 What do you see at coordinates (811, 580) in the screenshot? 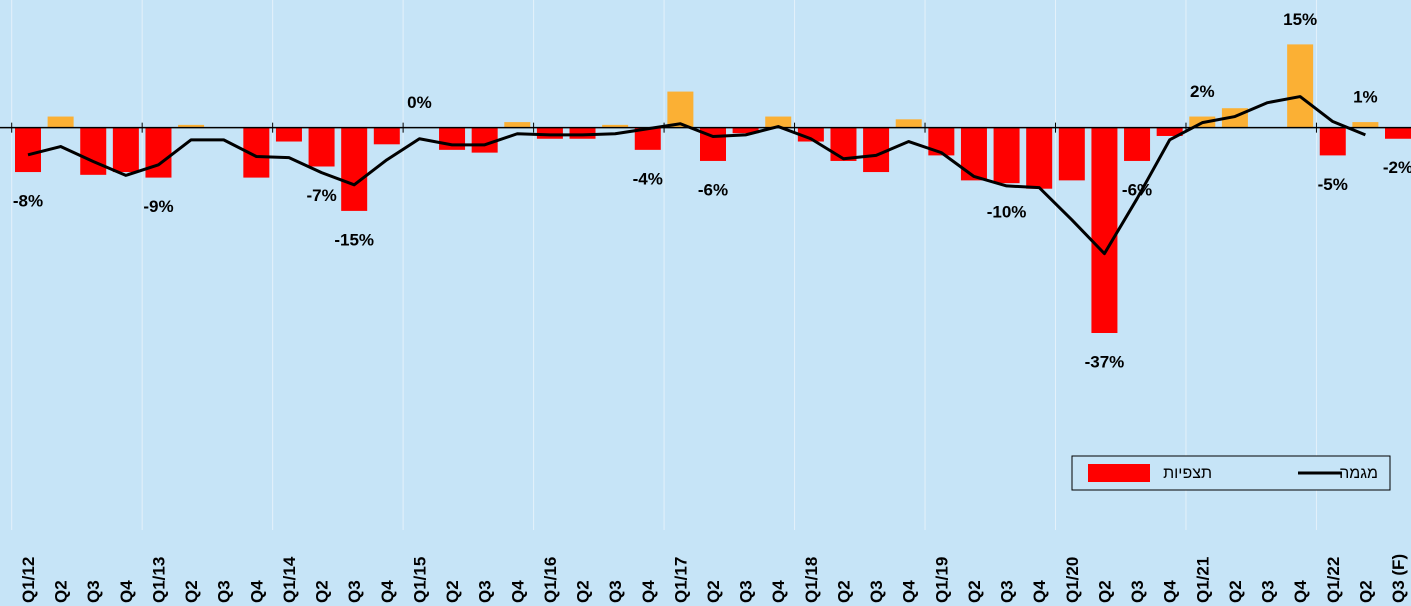
I see `x-tick-label: Q1/18` at bounding box center [811, 580].